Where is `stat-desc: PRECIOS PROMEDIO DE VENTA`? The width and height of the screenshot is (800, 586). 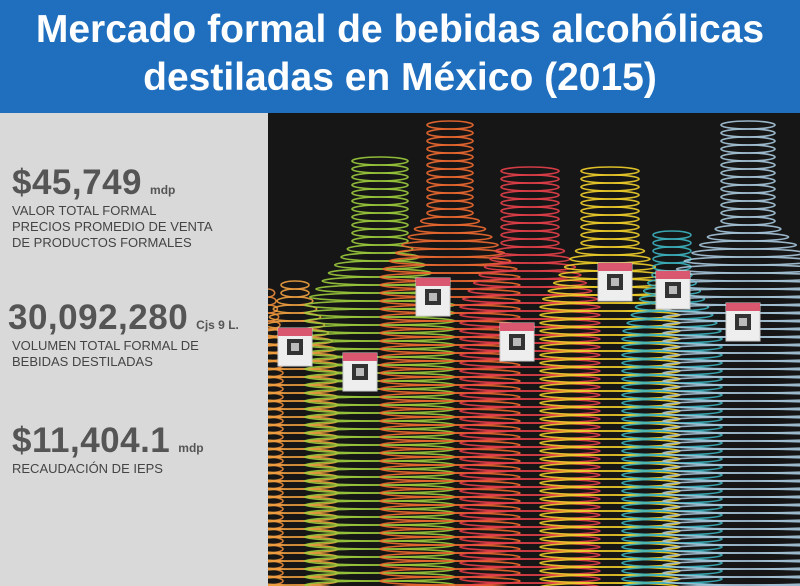 stat-desc: PRECIOS PROMEDIO DE VENTA is located at coordinates (112, 226).